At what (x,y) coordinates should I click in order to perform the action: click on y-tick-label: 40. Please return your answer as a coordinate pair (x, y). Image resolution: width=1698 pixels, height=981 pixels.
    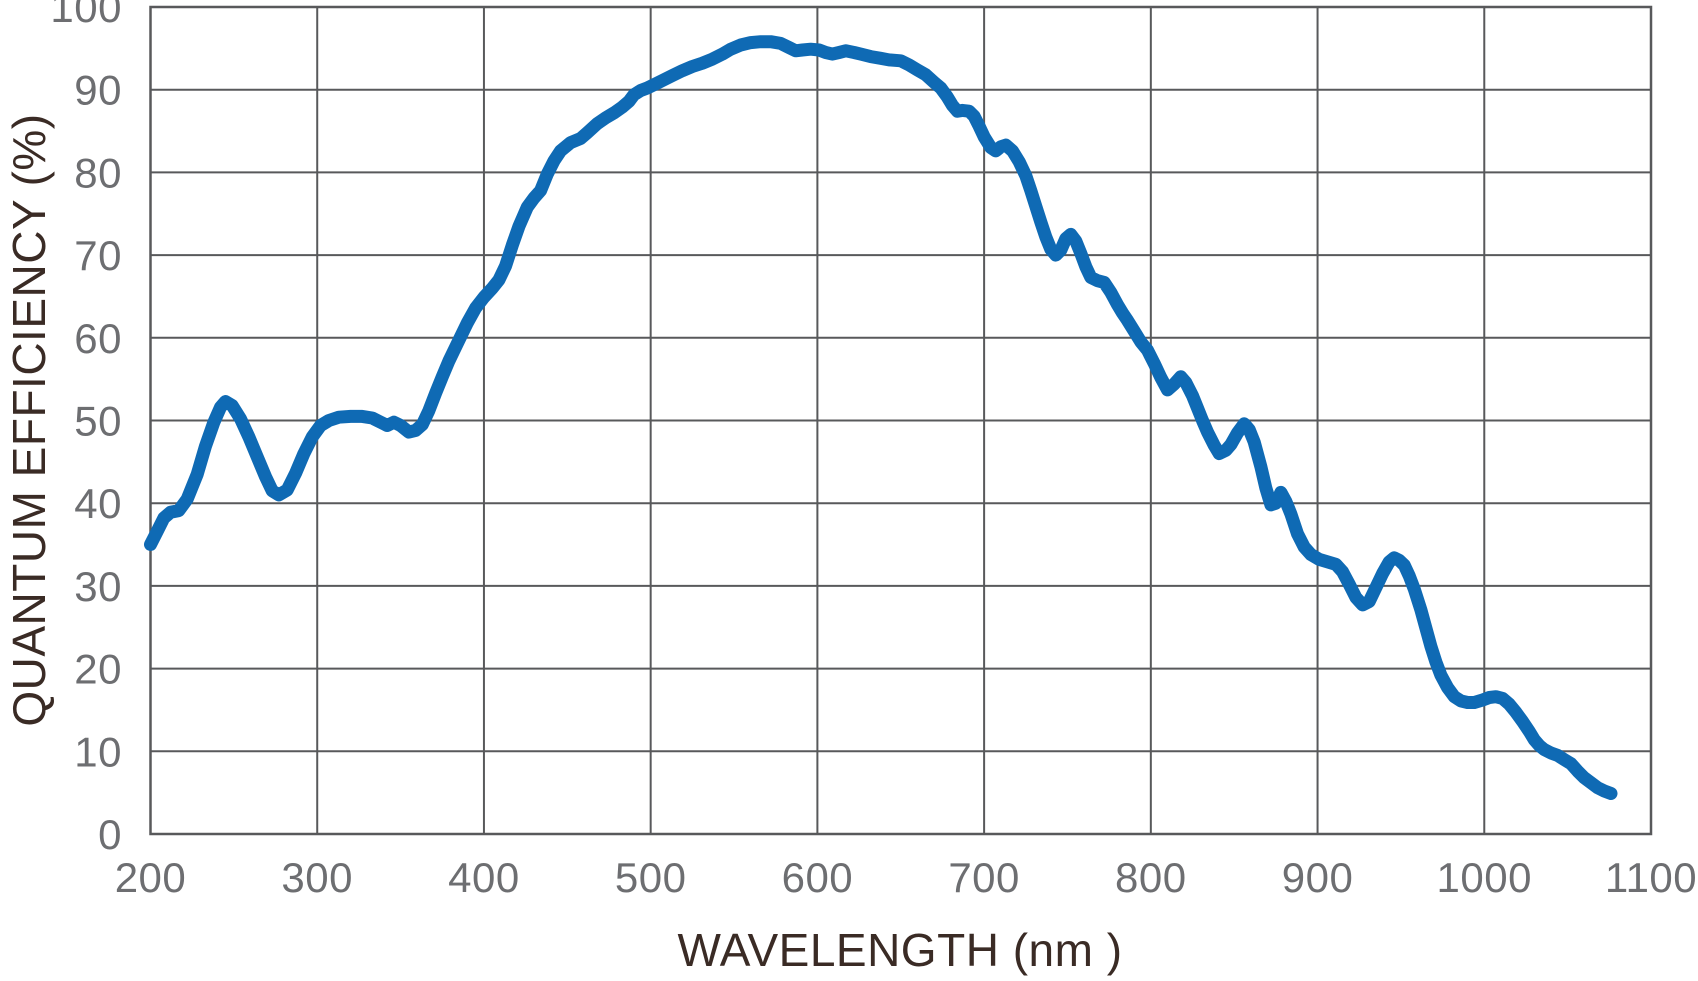
    Looking at the image, I should click on (98, 503).